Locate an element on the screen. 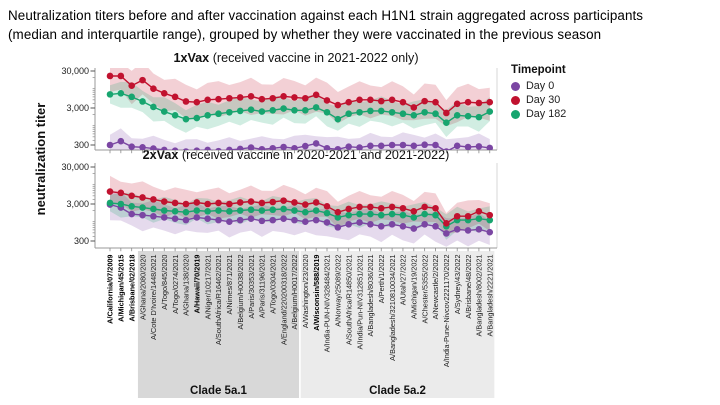 This screenshot has width=720, height=405. x-strain-label: A/Togo/845/2020 is located at coordinates (164, 282).